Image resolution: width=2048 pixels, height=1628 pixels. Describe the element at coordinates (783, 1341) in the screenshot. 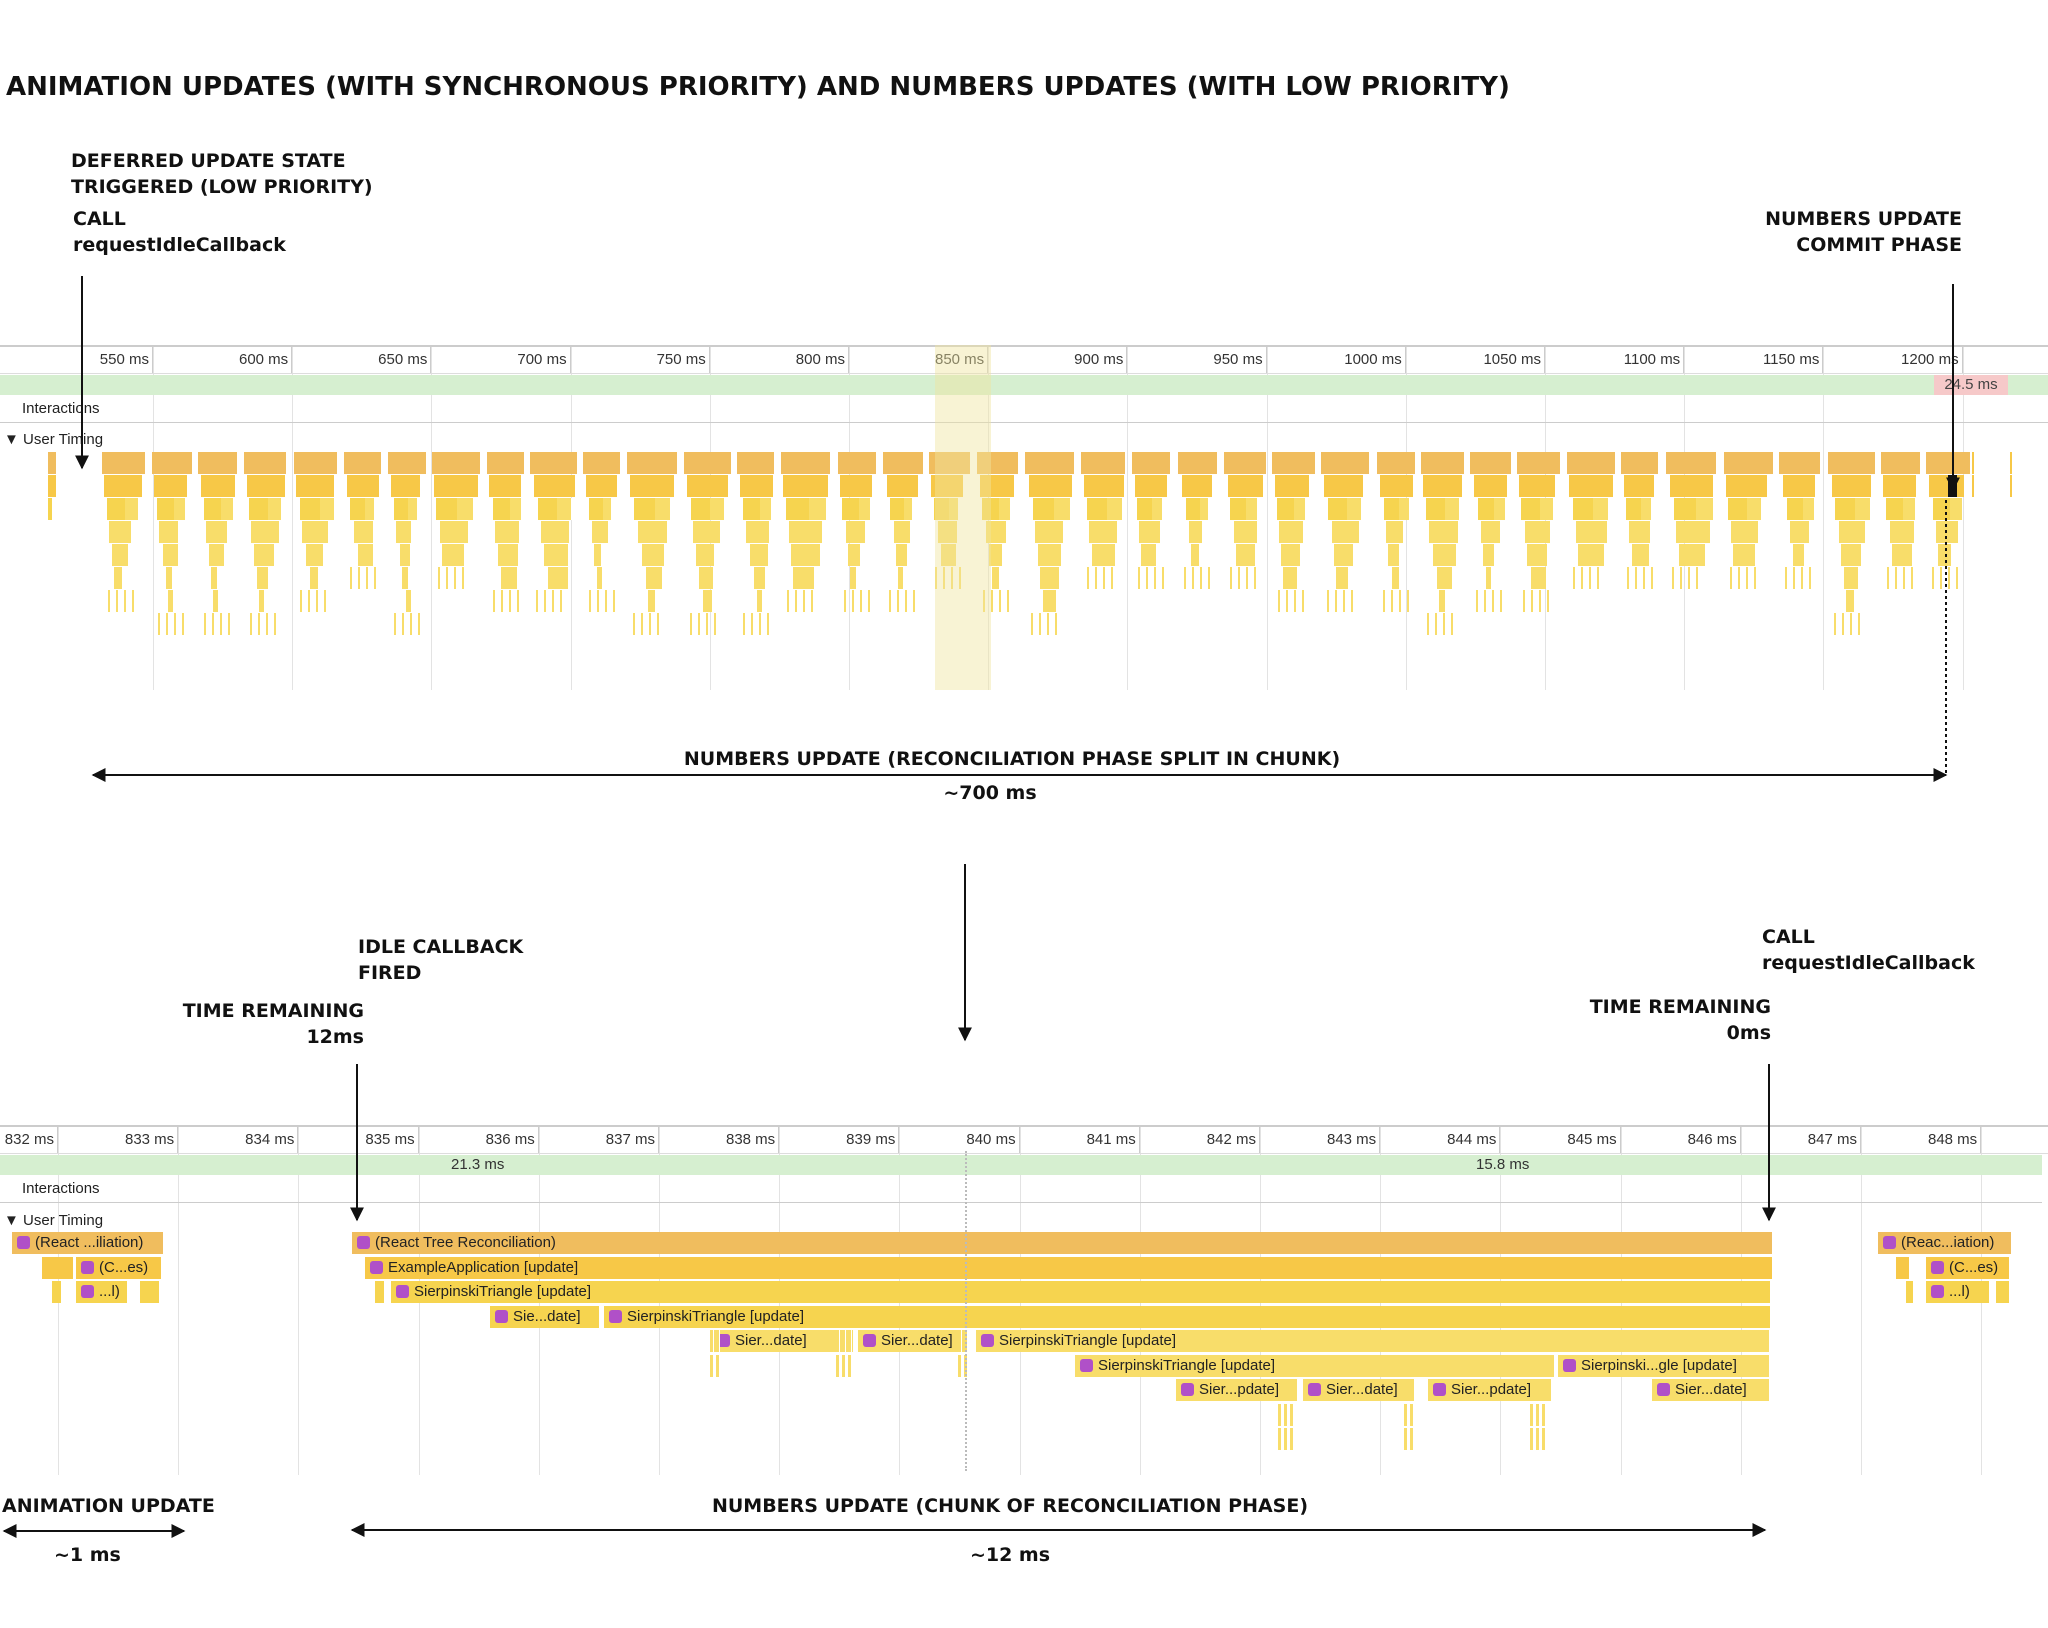

I see `flame-sier-date-1: Sier...date]` at that location.